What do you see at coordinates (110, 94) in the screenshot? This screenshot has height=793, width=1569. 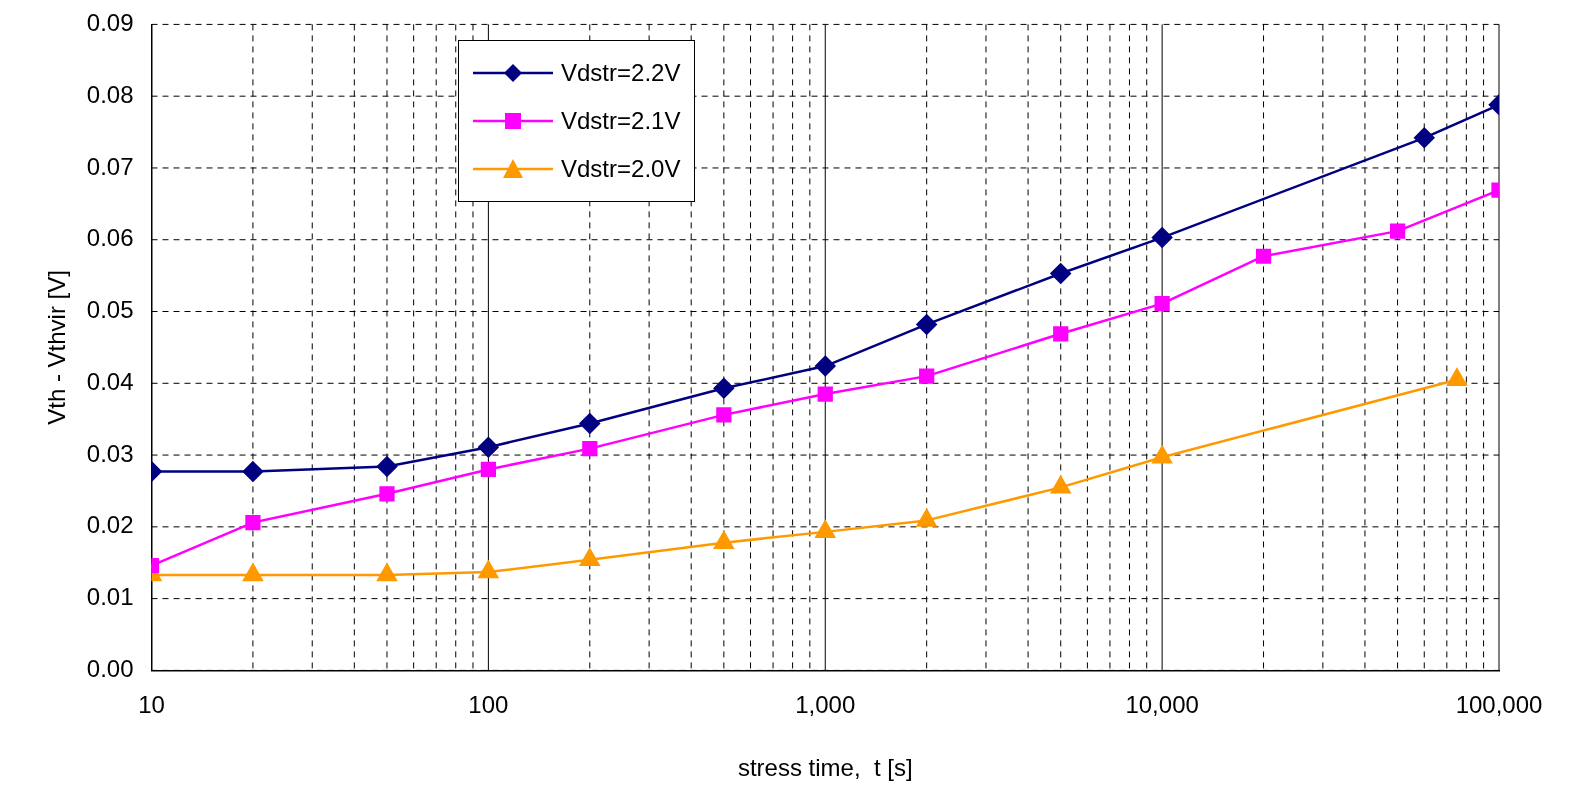 I see `y-tick-label: 0.08` at bounding box center [110, 94].